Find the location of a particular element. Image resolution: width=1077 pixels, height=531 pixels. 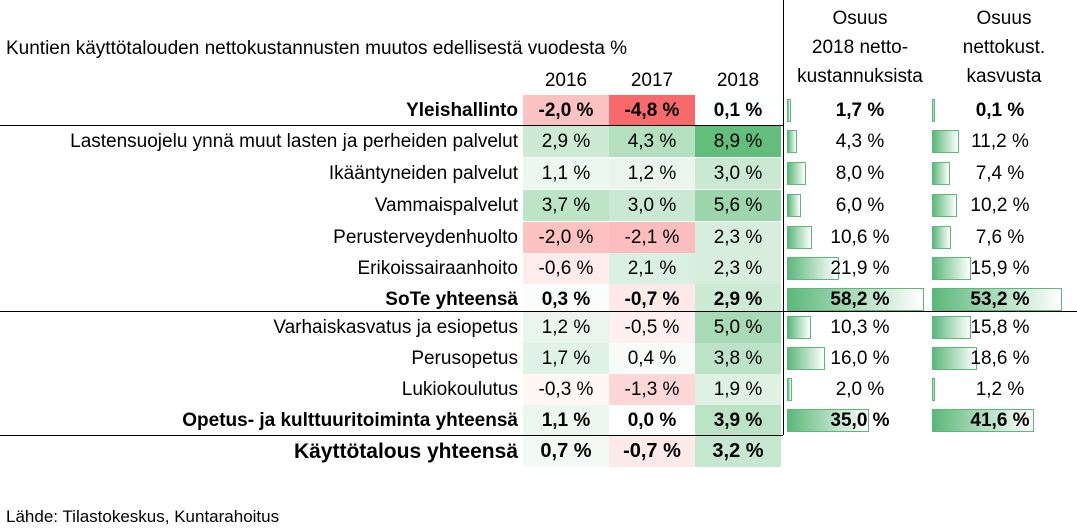

value-cell-2018: 3,8 % is located at coordinates (738, 358).